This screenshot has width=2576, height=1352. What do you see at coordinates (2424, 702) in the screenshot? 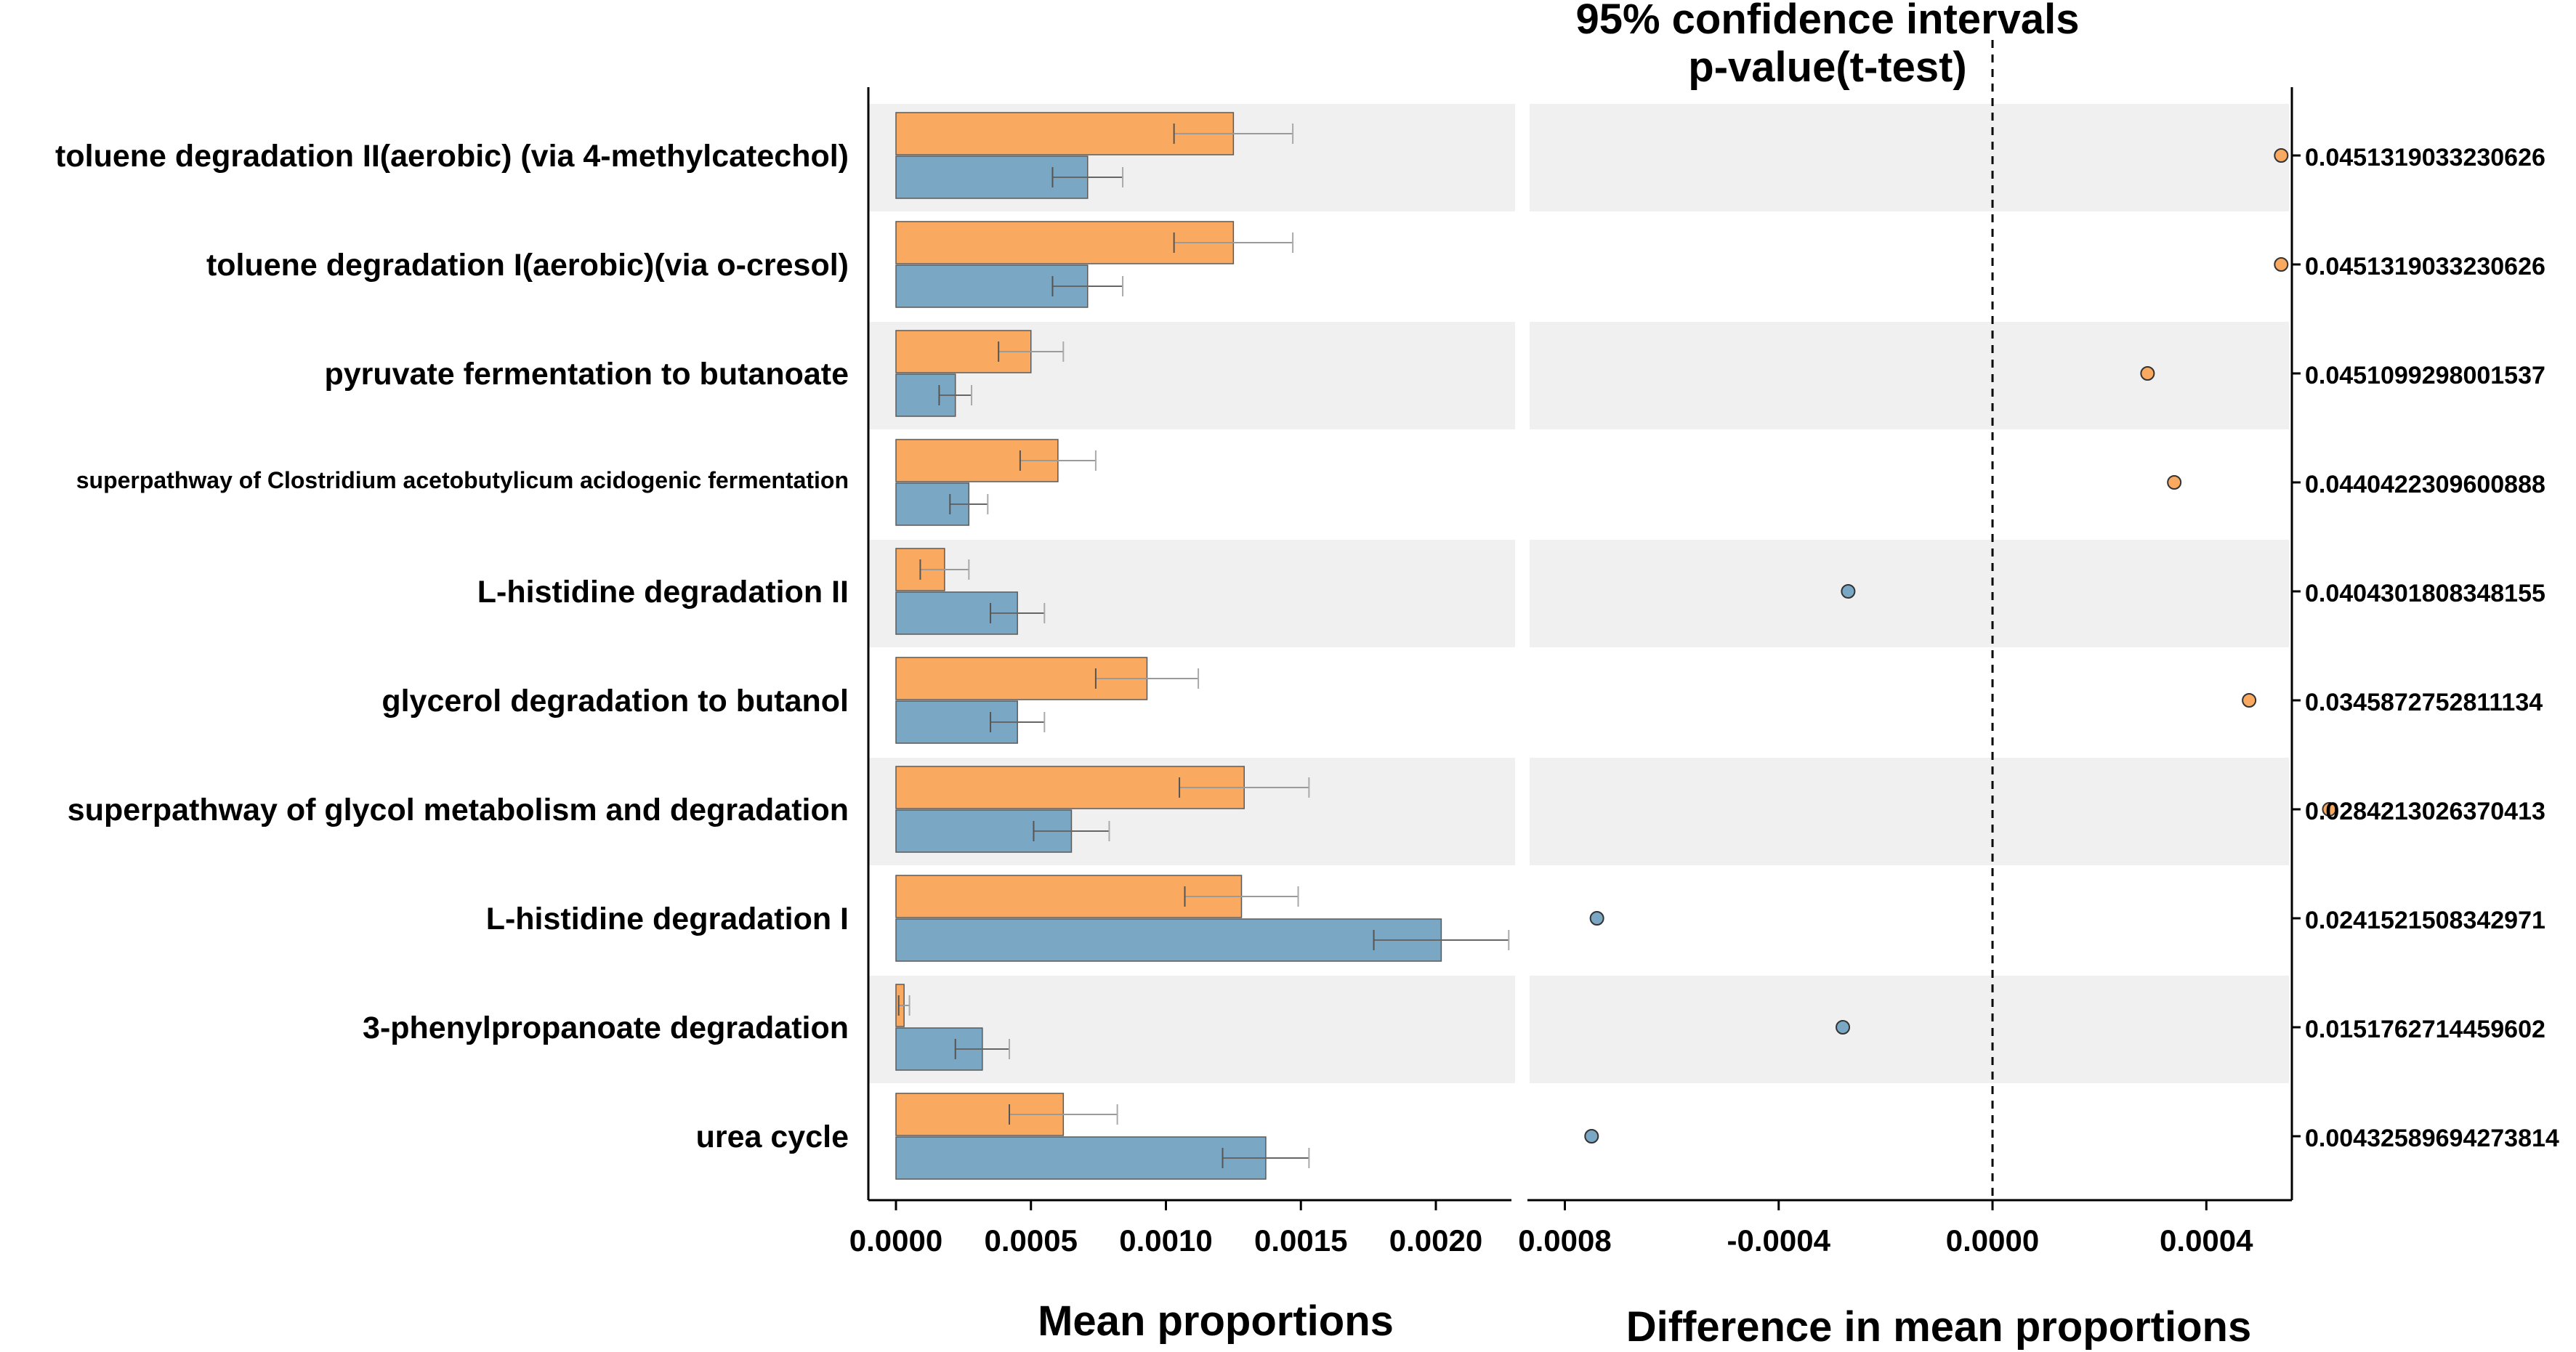
I see `p-value-label: 0.0345872752811134` at bounding box center [2424, 702].